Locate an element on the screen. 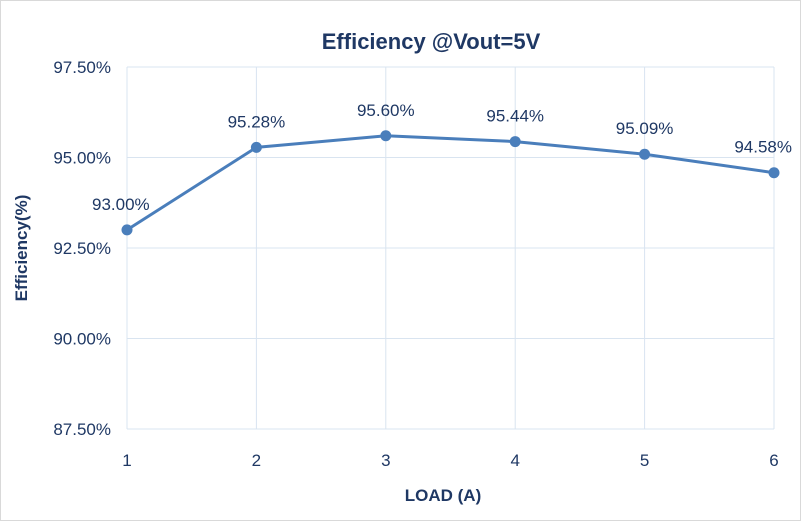  x-tick-label: 4 is located at coordinates (514, 460).